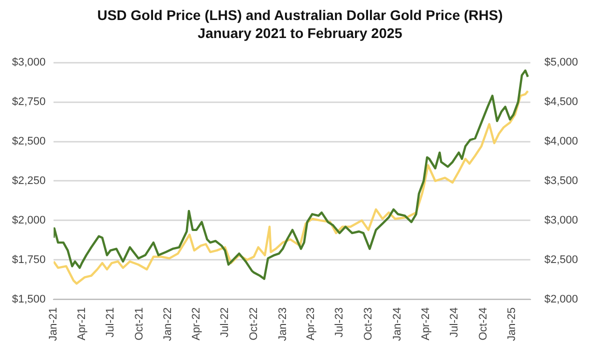  What do you see at coordinates (483, 323) in the screenshot?
I see `x-tick-label: Oct-24` at bounding box center [483, 323].